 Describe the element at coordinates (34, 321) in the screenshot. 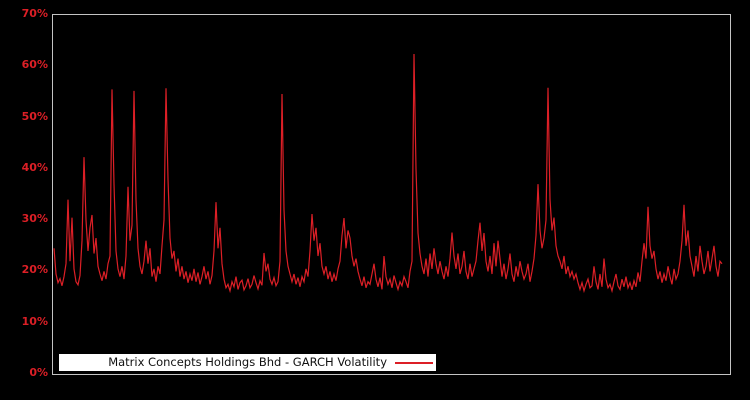

I see `y-axis-tick-label: 10%` at that location.